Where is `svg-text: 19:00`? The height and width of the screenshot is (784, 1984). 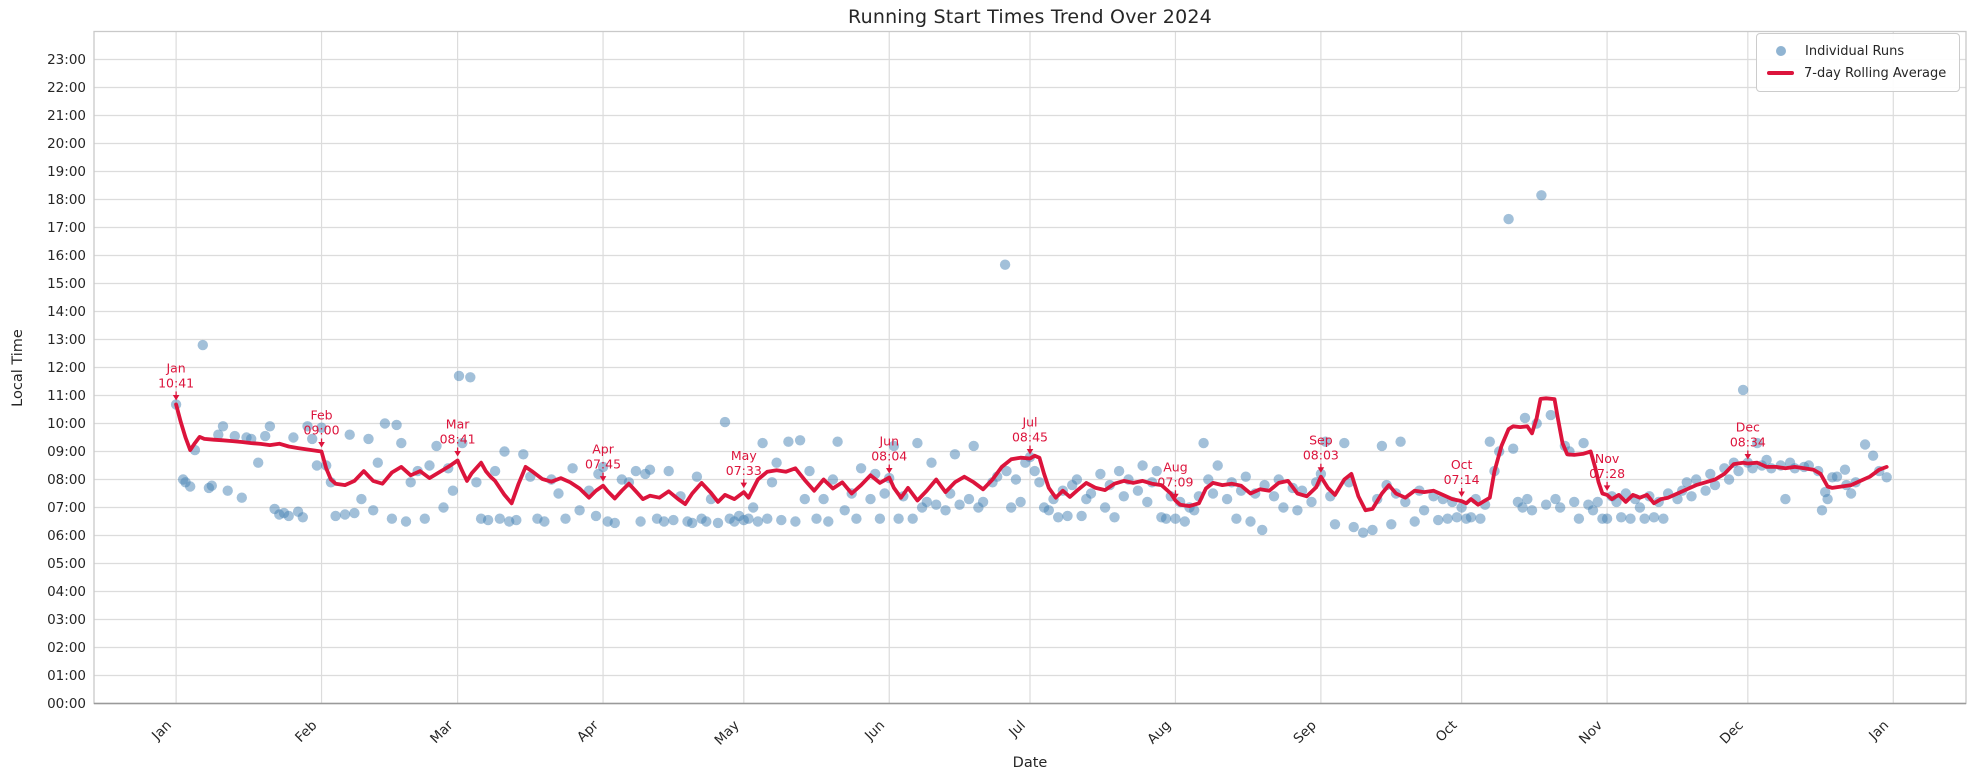
svg-text: 19:00 is located at coordinates (66, 172).